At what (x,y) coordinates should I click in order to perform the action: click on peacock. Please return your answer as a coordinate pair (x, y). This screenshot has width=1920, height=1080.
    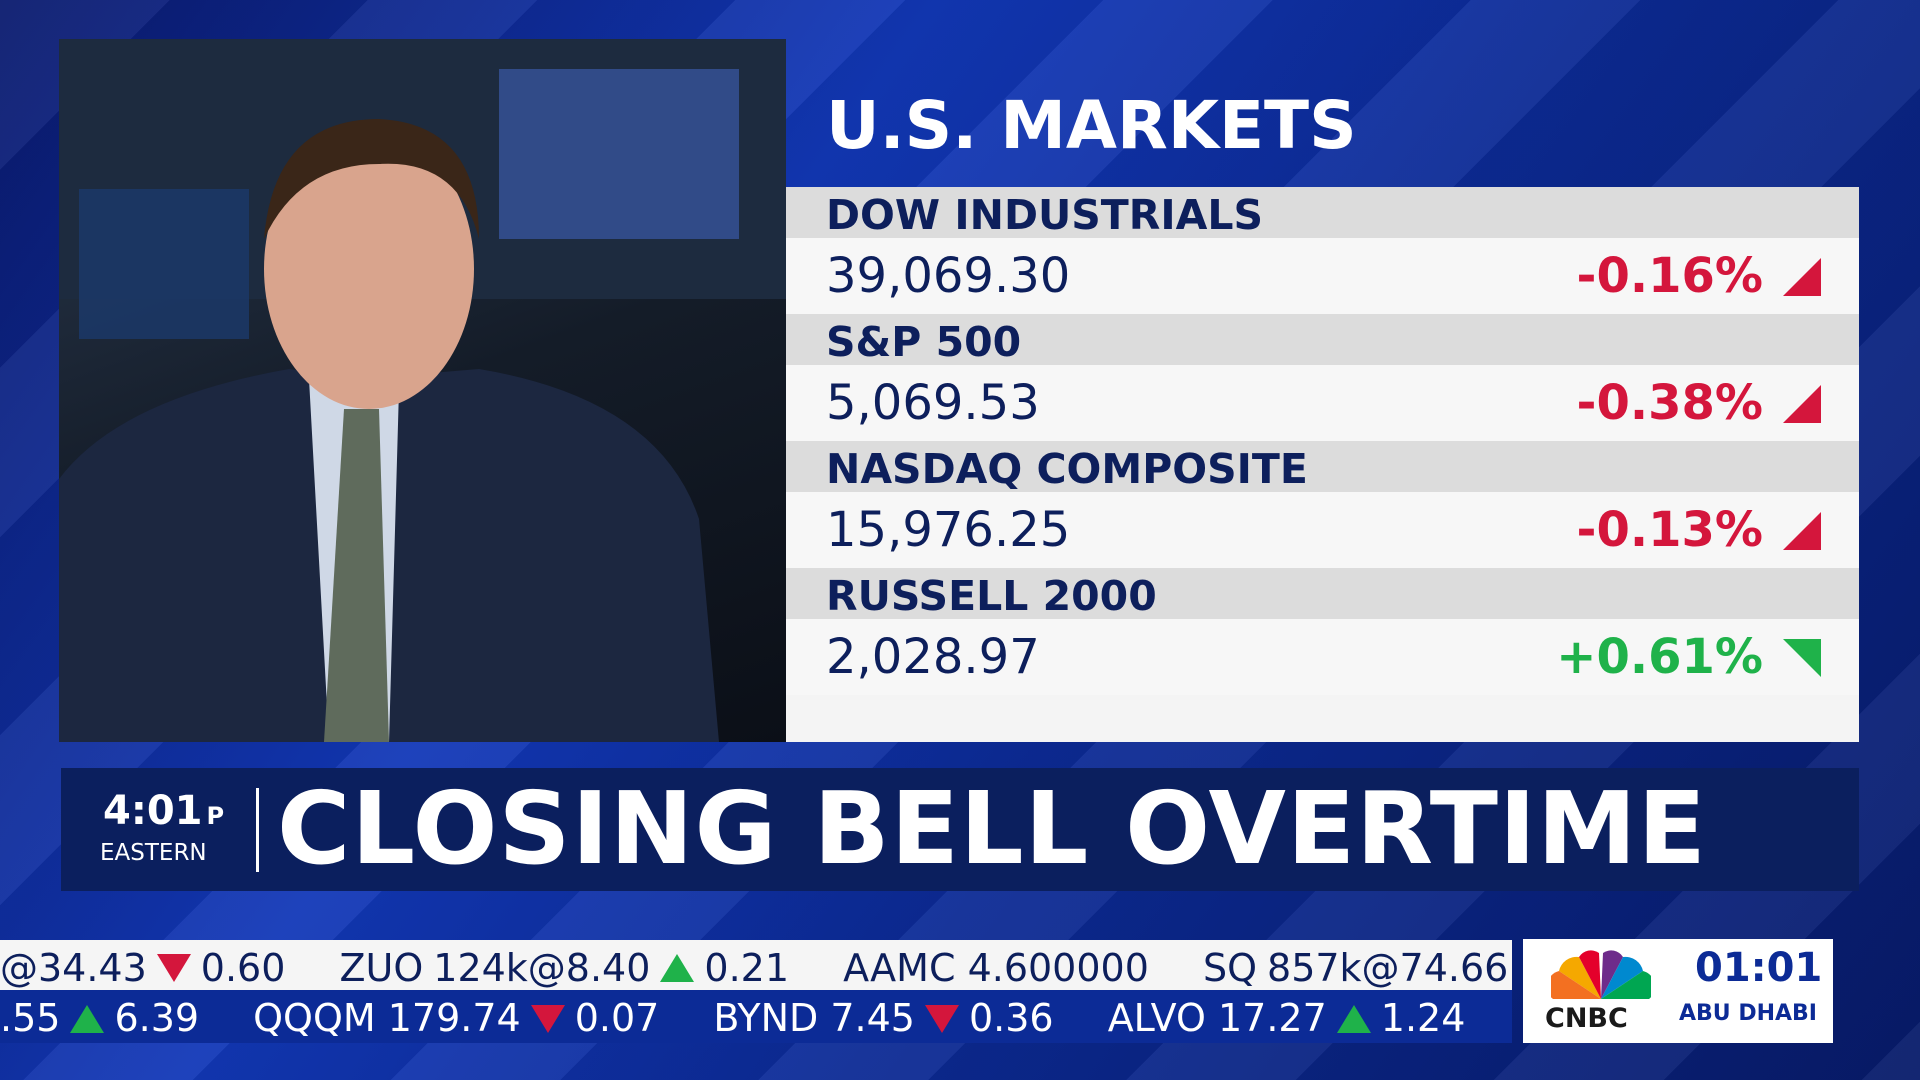
    Looking at the image, I should click on (1601, 974).